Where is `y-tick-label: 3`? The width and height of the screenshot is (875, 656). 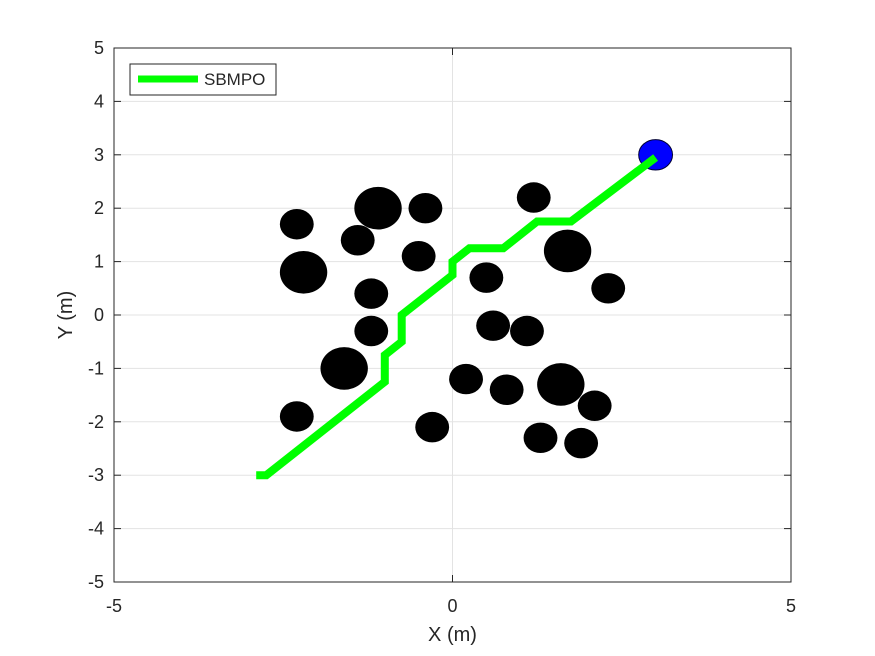
y-tick-label: 3 is located at coordinates (99, 155).